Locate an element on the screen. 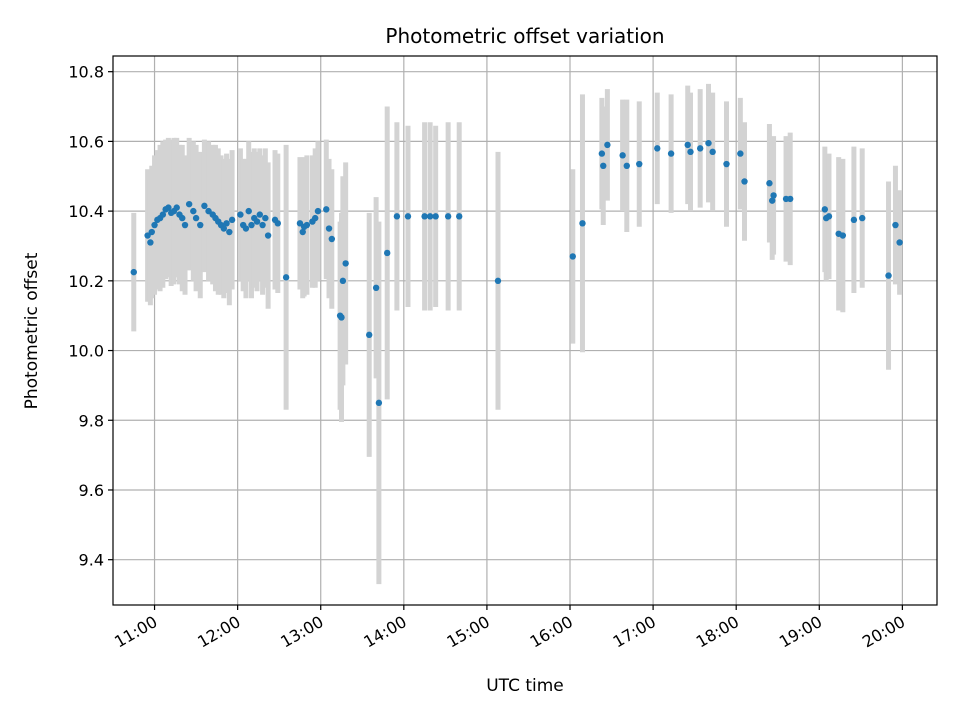 The image size is (960, 720). x-tick-label: 18:00 is located at coordinates (717, 632).